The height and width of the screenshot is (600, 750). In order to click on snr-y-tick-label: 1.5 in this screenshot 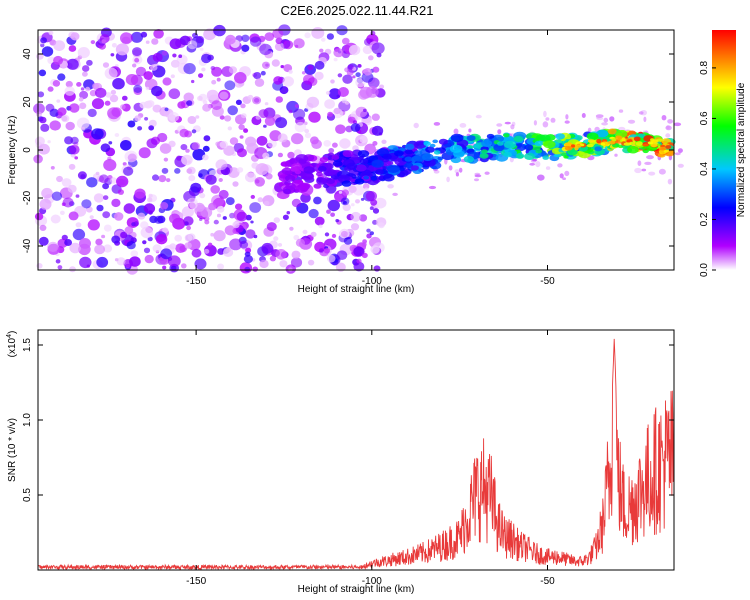, I will do `click(27, 345)`.